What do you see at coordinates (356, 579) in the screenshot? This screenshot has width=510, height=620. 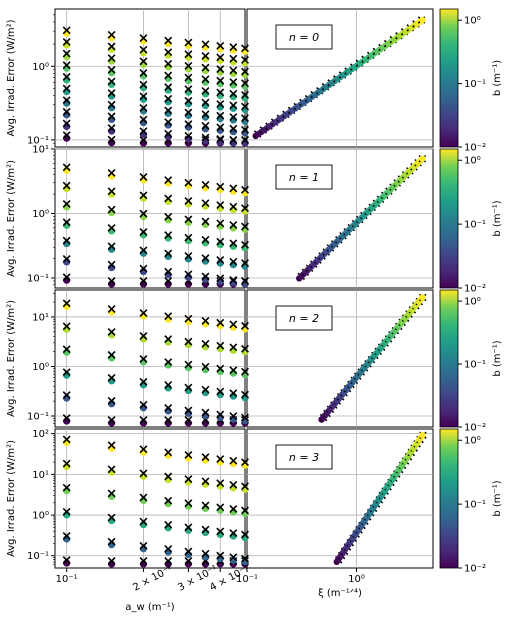 I see `x-tick-label: 10⁰` at bounding box center [356, 579].